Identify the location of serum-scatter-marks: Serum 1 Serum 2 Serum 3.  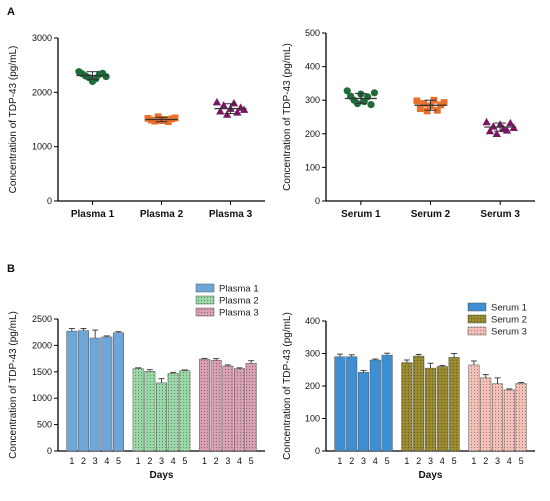
(430, 153).